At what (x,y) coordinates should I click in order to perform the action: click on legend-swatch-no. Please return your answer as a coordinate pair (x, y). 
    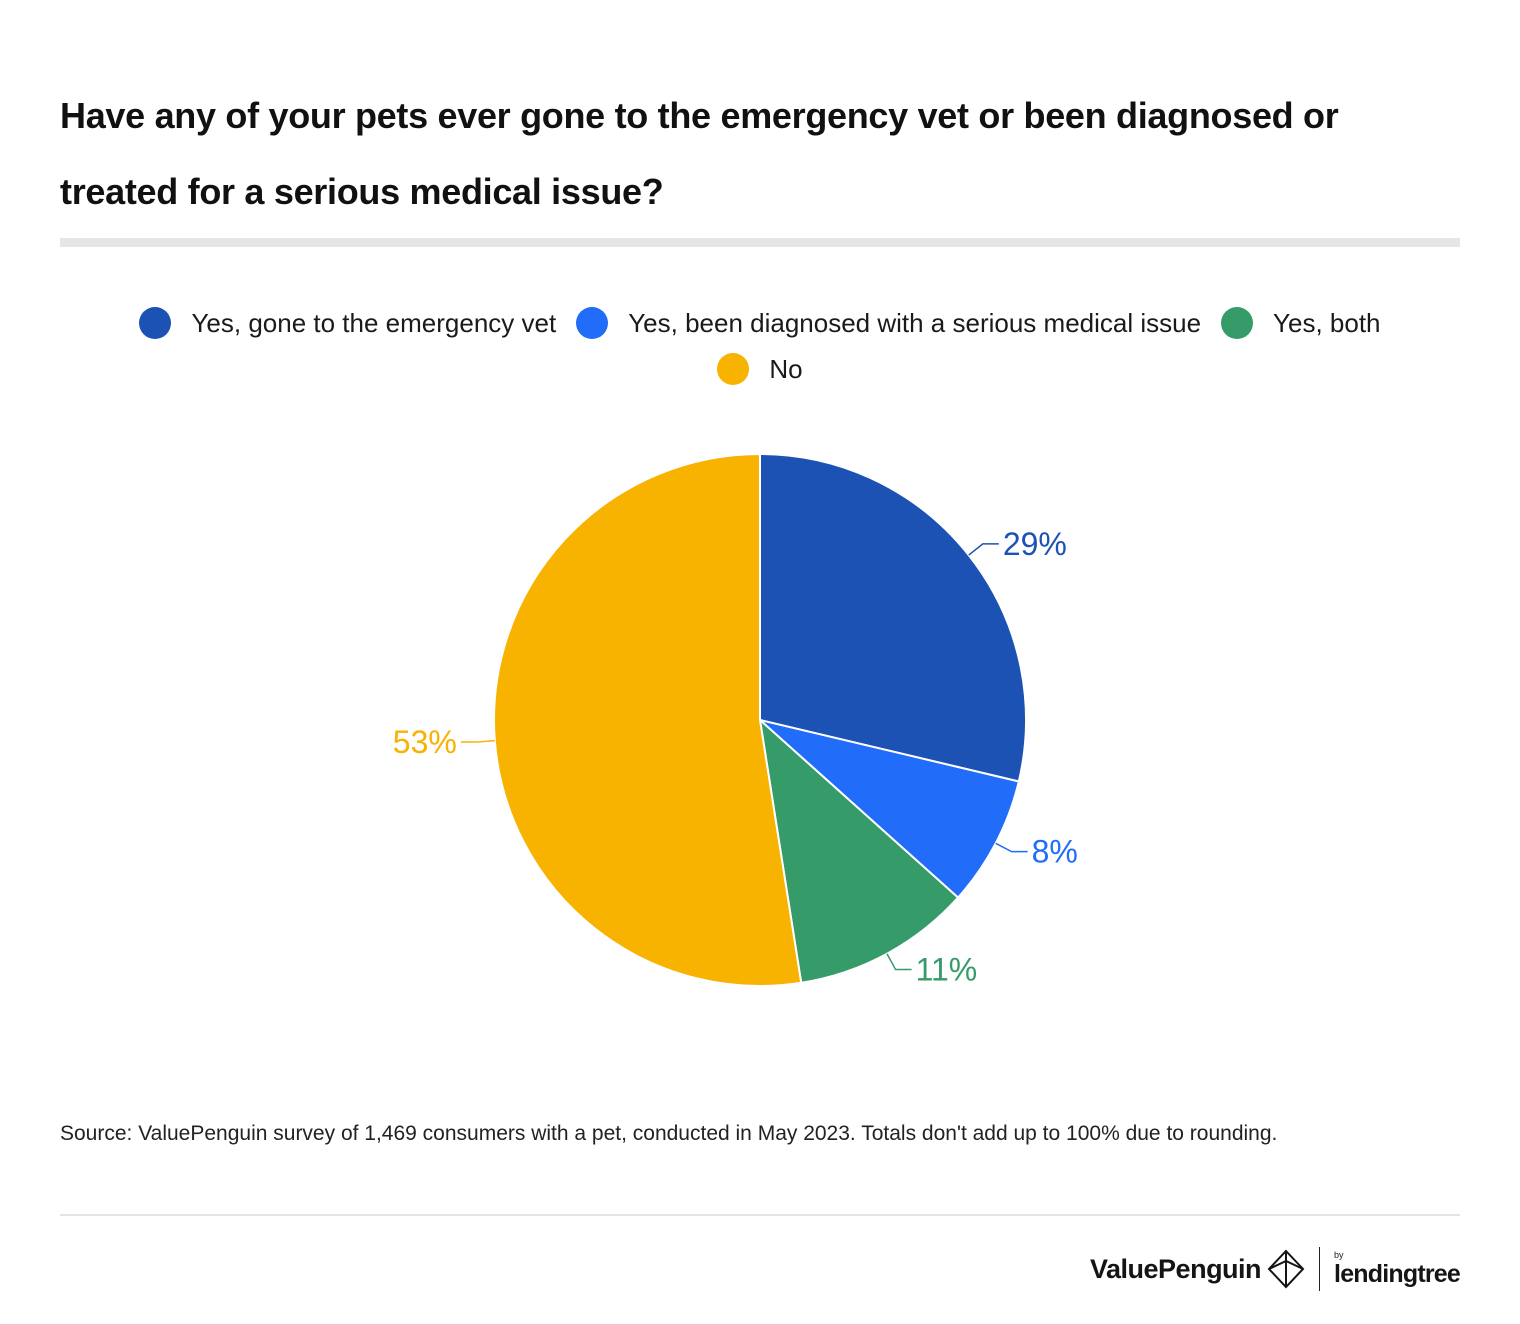
    Looking at the image, I should click on (733, 369).